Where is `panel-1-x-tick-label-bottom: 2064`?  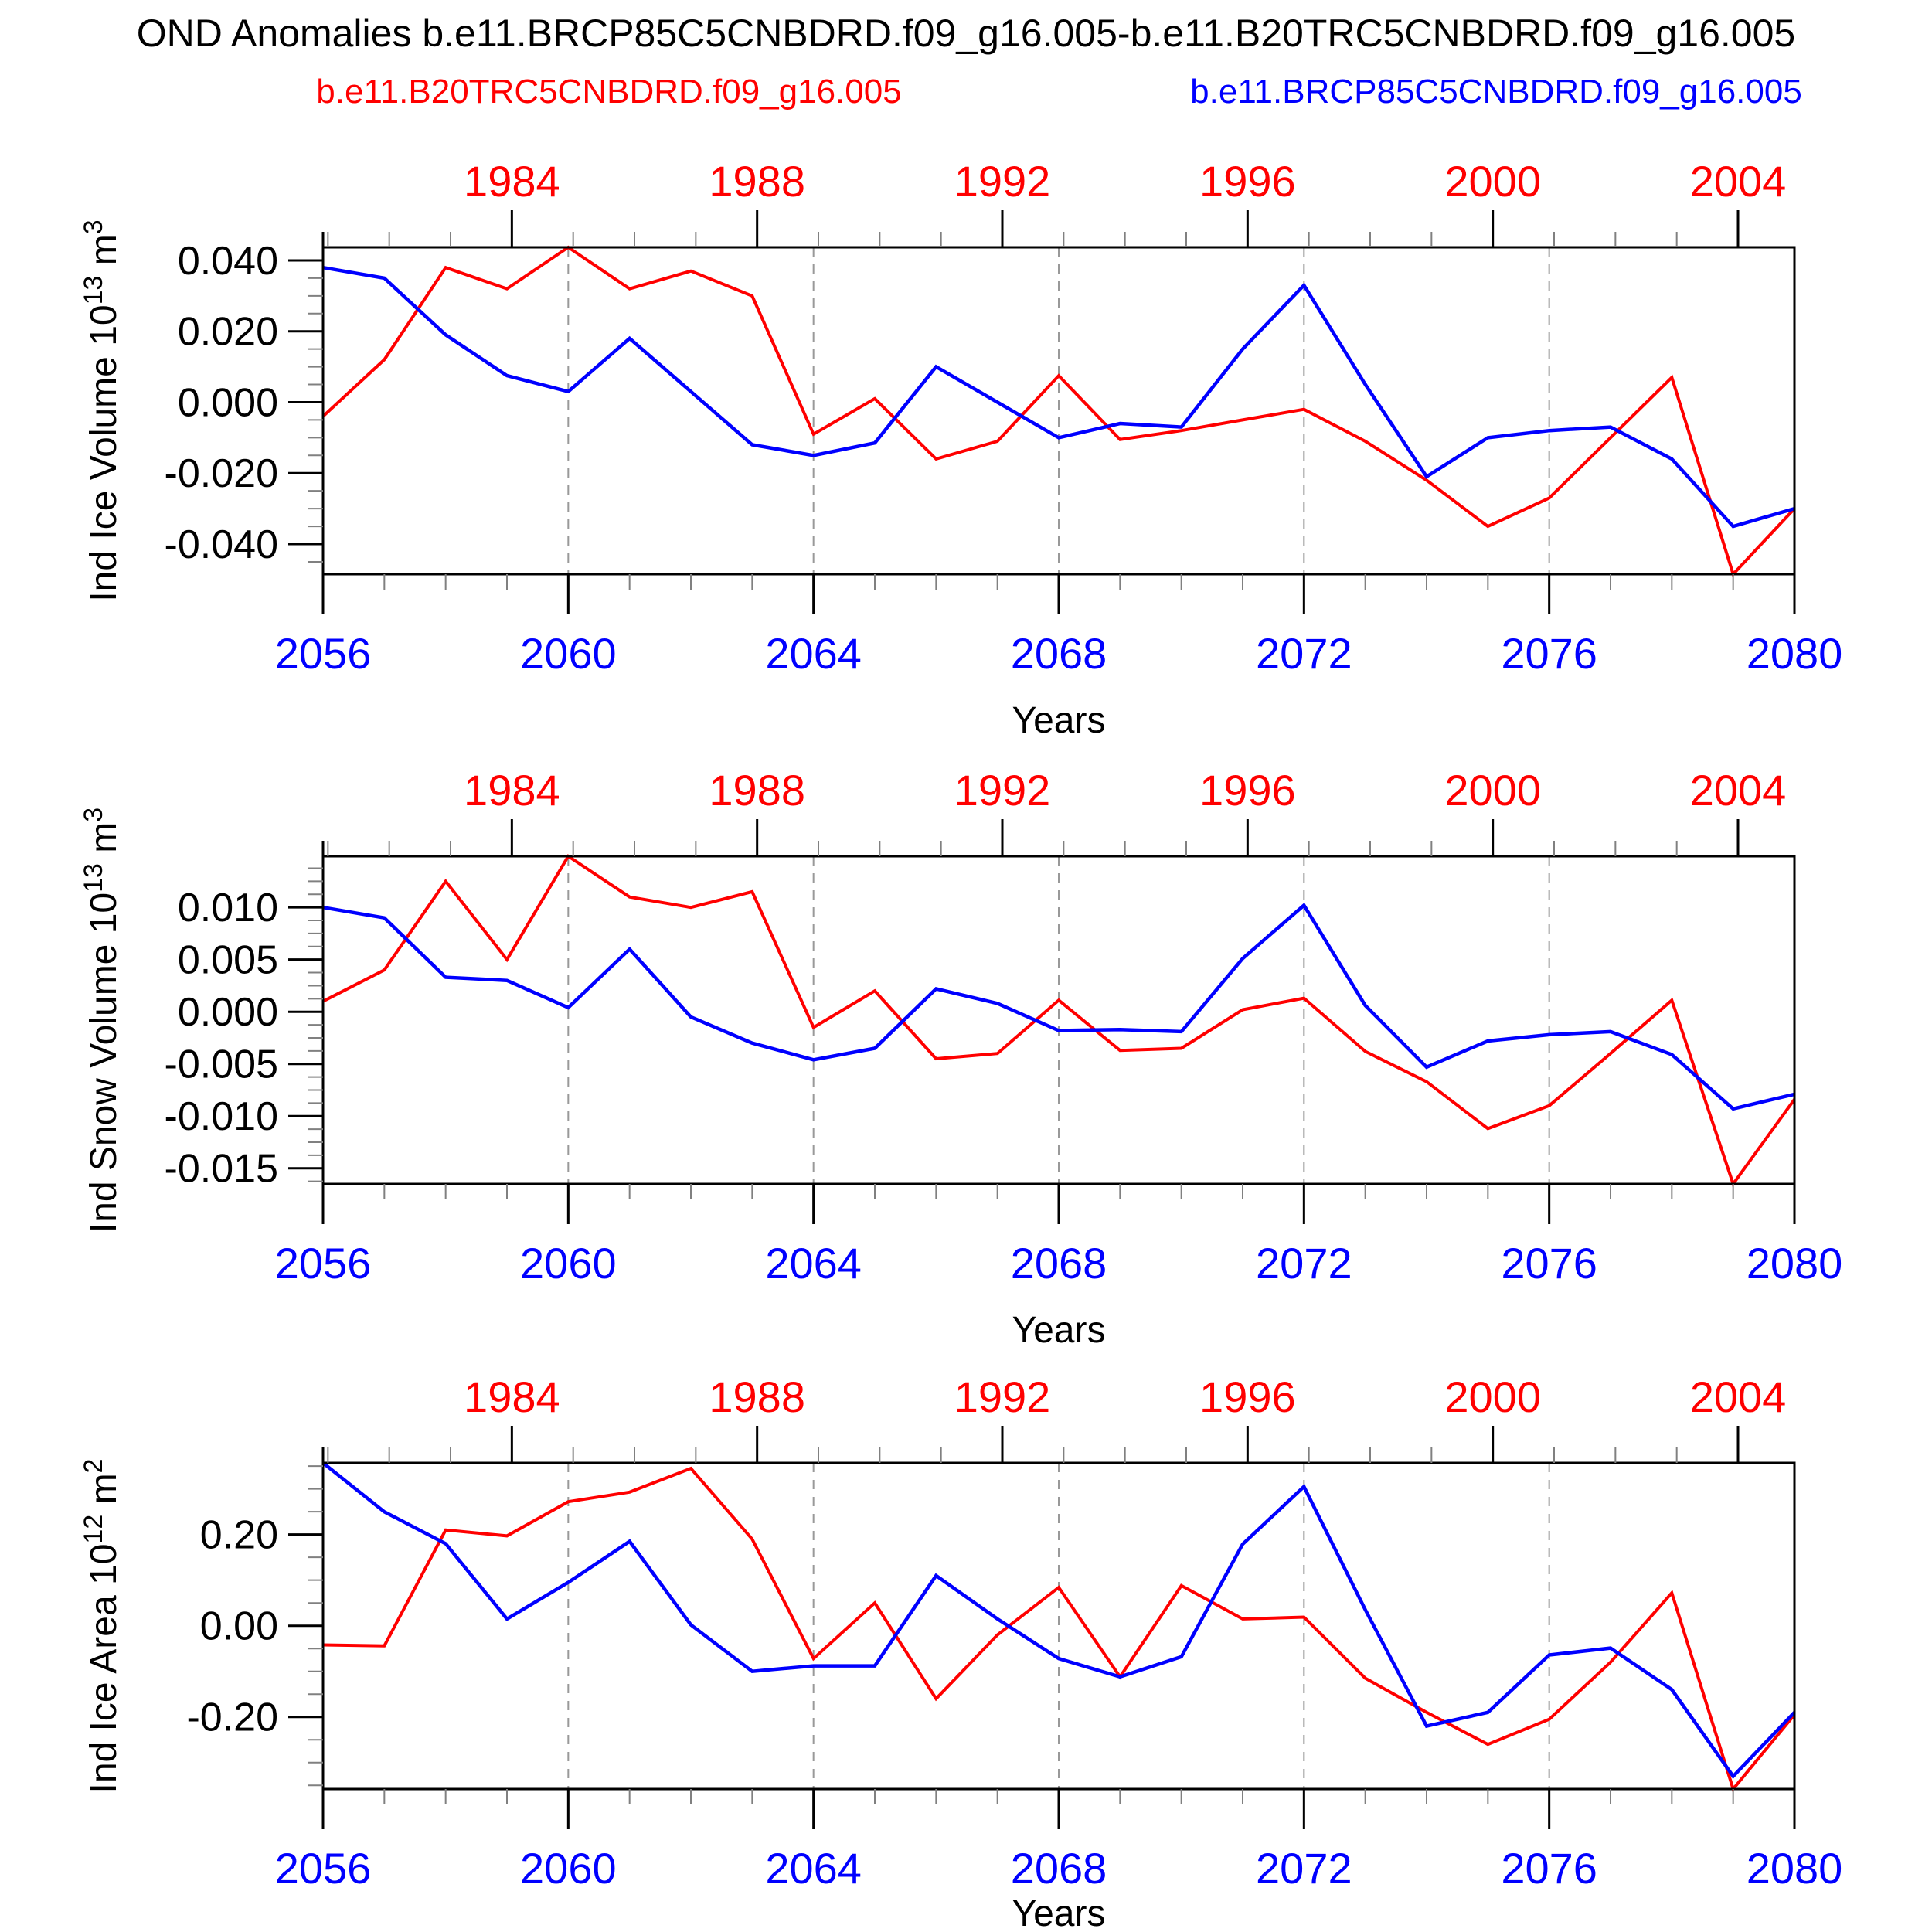 panel-1-x-tick-label-bottom: 2064 is located at coordinates (814, 653).